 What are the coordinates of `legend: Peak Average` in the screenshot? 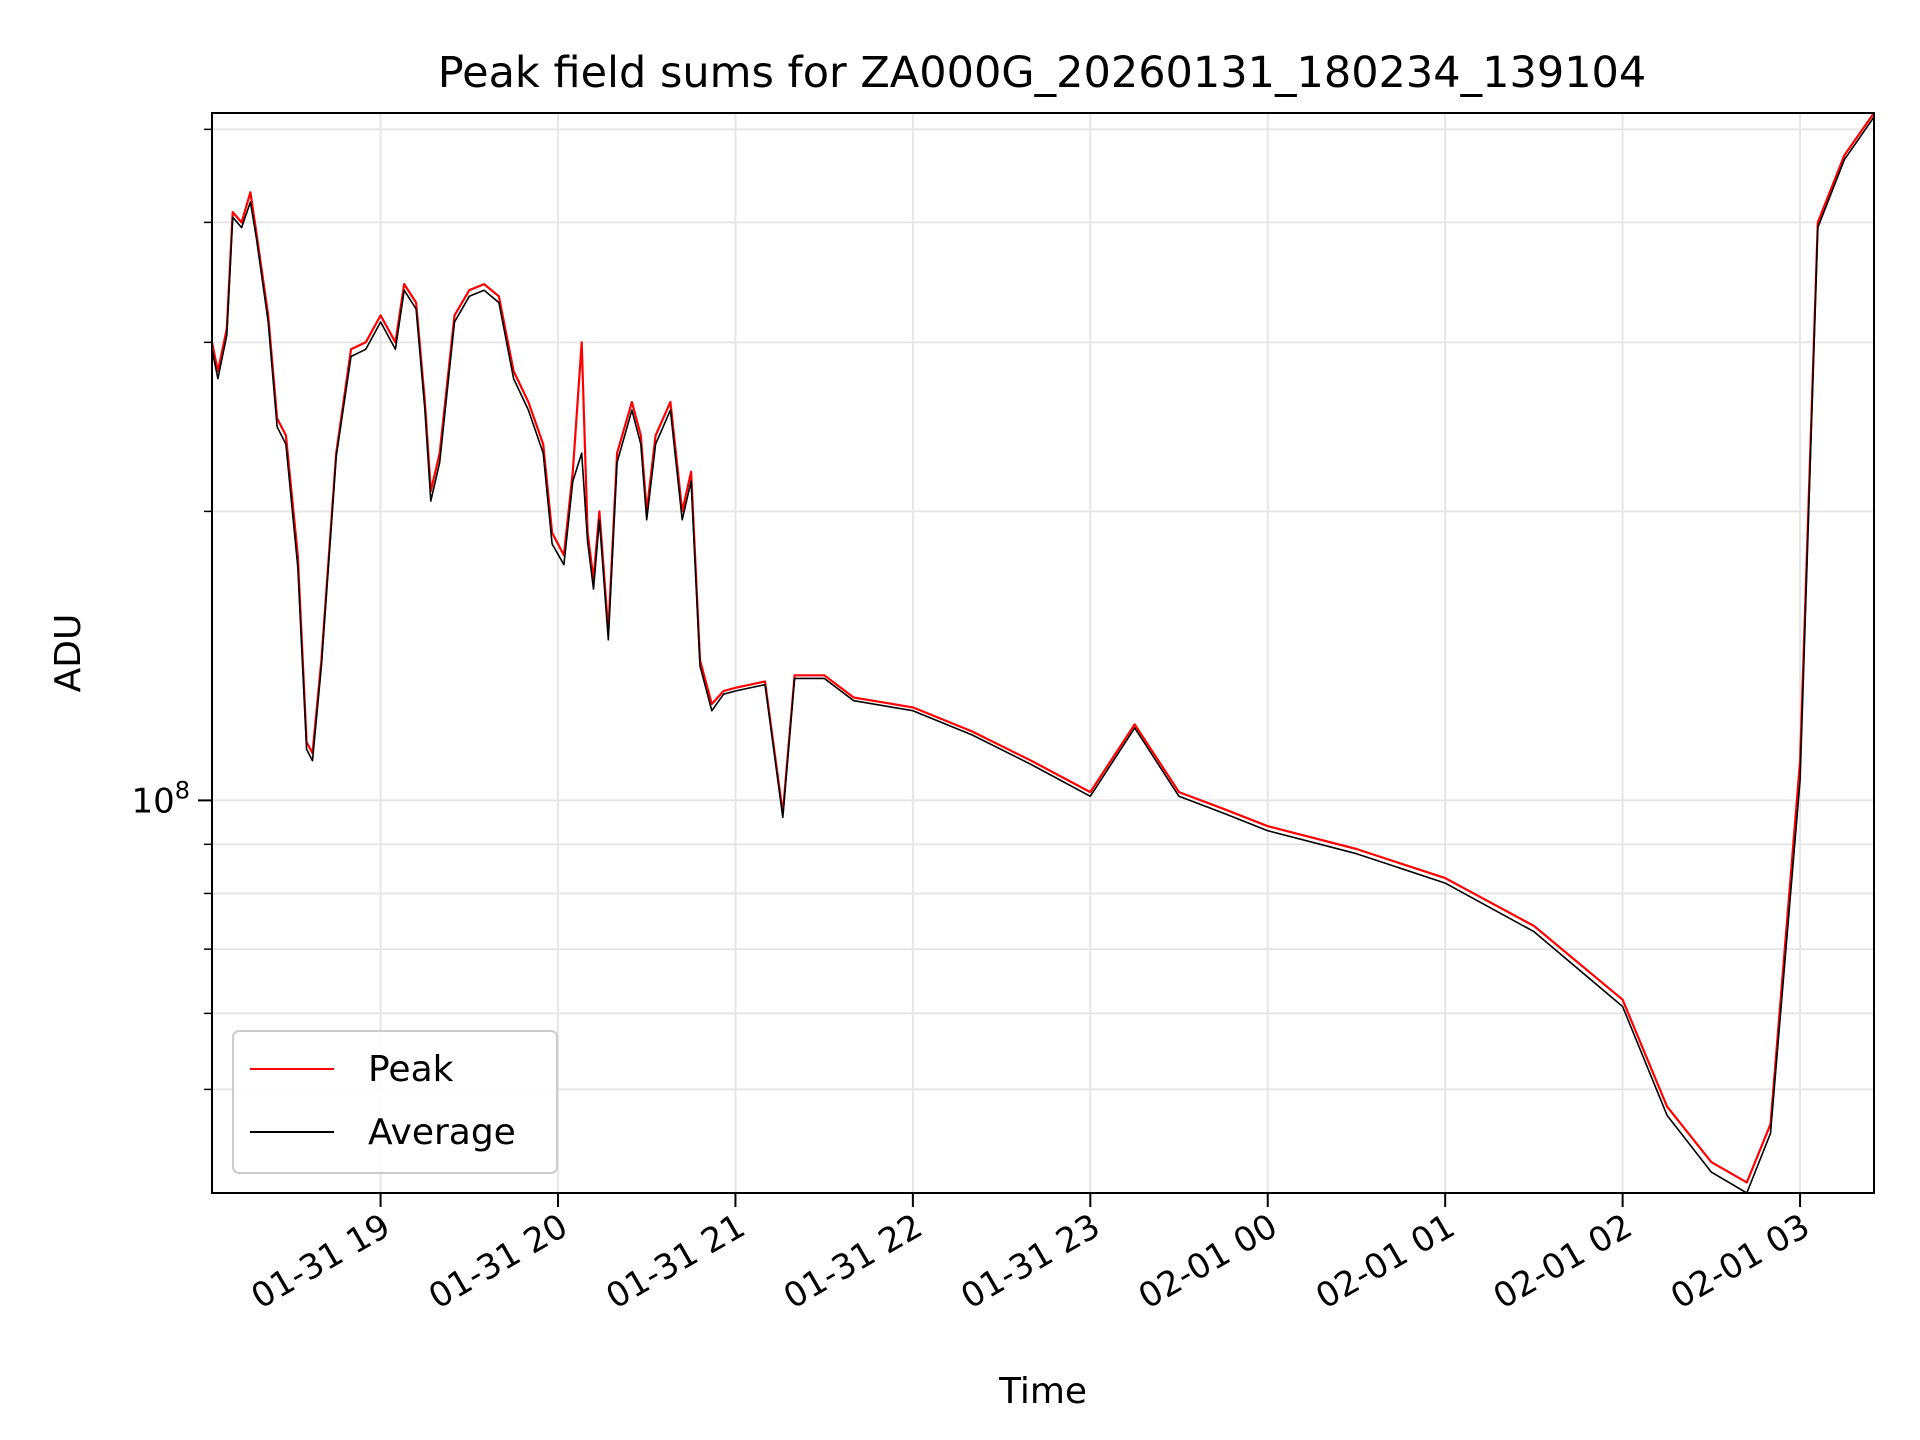 It's located at (395, 1102).